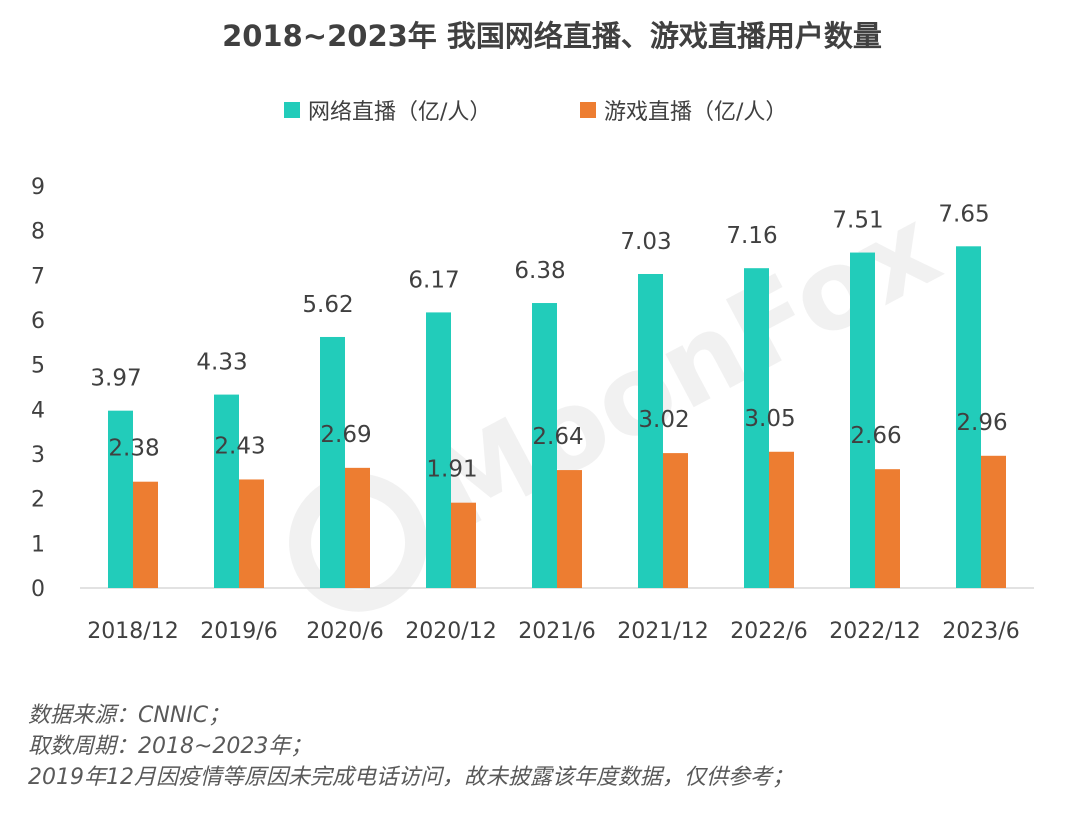  Describe the element at coordinates (645, 242) in the screenshot. I see `data-label-live: 7.03` at that location.